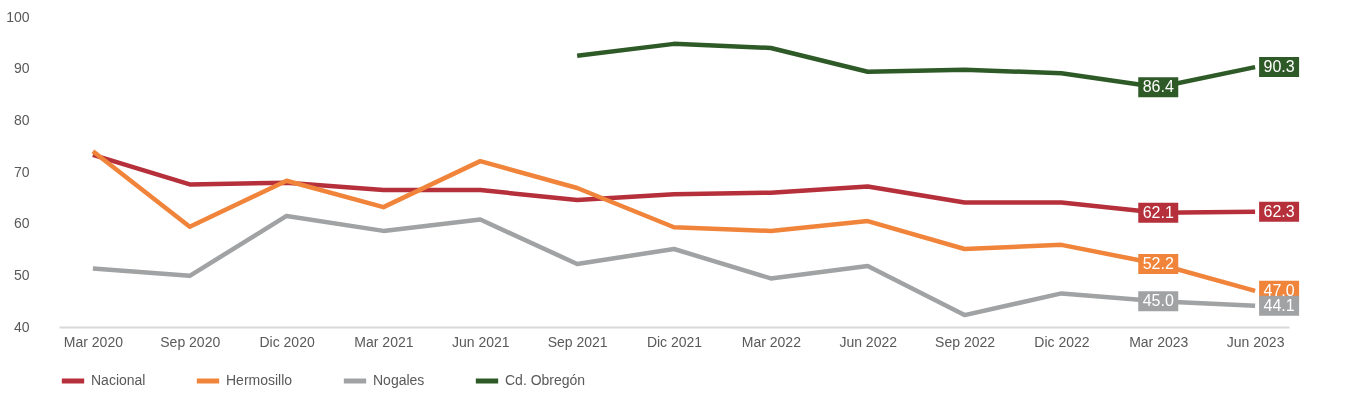 The width and height of the screenshot is (1349, 420). I want to click on data-label: 62.3, so click(1279, 211).